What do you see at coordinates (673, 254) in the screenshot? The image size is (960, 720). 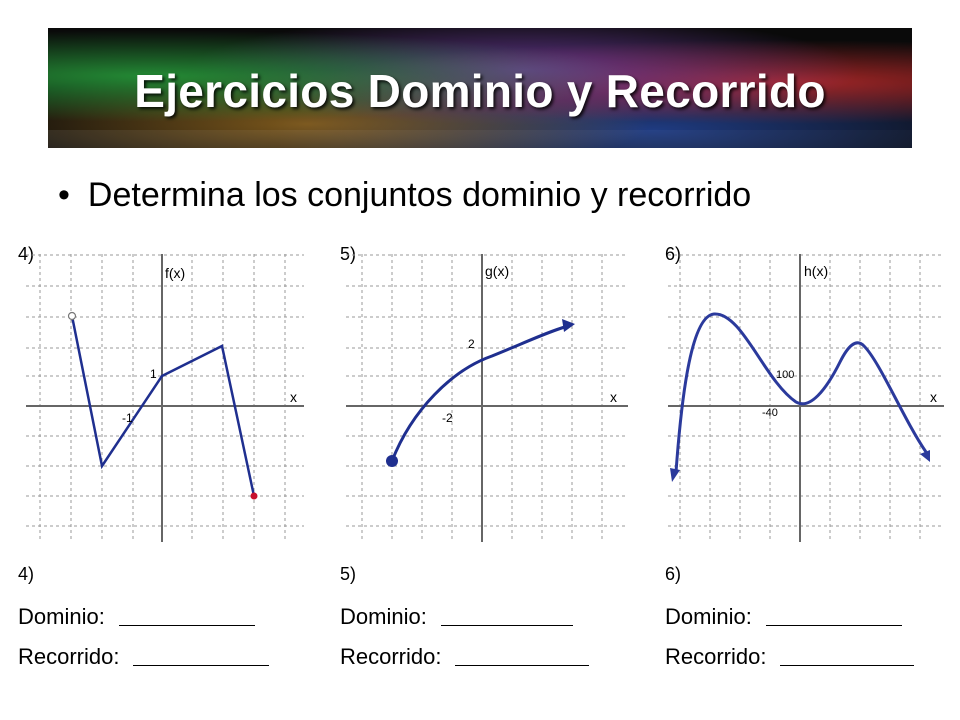 I see `exercise-6-number: 6)` at bounding box center [673, 254].